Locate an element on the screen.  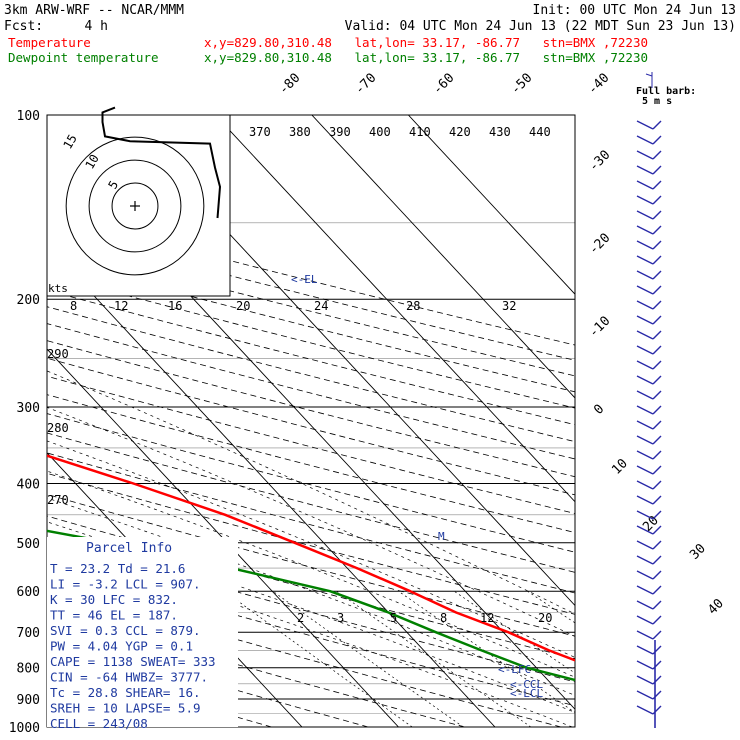
mixing-ratio-label: 12 is located at coordinates (487, 618).